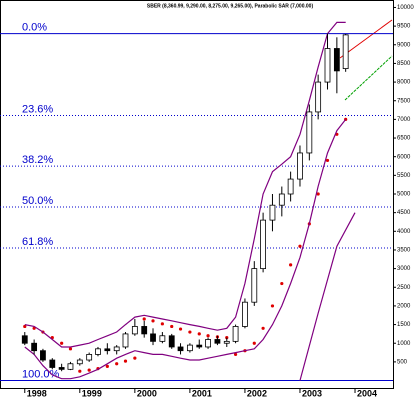 This screenshot has width=420, height=400. What do you see at coordinates (202, 393) in the screenshot?
I see `x-tick-label: 2001` at bounding box center [202, 393].